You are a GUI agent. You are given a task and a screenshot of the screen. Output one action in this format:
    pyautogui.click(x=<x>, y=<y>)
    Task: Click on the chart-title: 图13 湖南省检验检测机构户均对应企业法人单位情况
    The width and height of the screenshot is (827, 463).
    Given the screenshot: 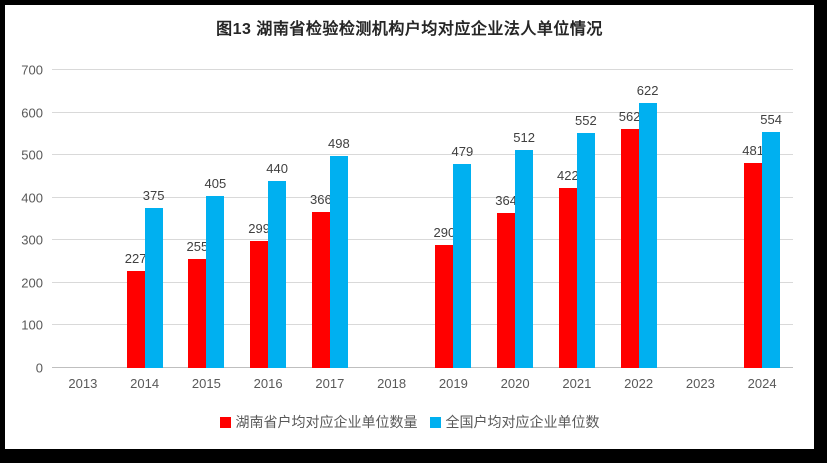 What is the action you would take?
    pyautogui.click(x=409, y=29)
    